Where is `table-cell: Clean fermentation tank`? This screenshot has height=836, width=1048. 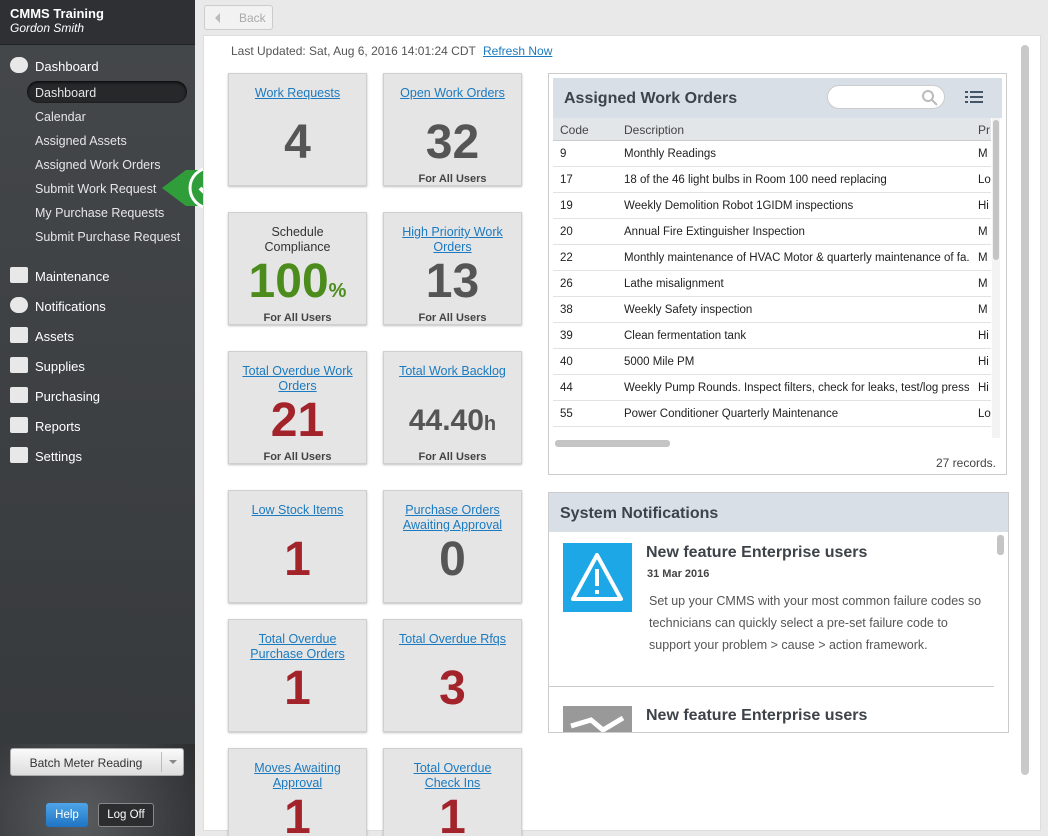 table-cell: Clean fermentation tank is located at coordinates (685, 336).